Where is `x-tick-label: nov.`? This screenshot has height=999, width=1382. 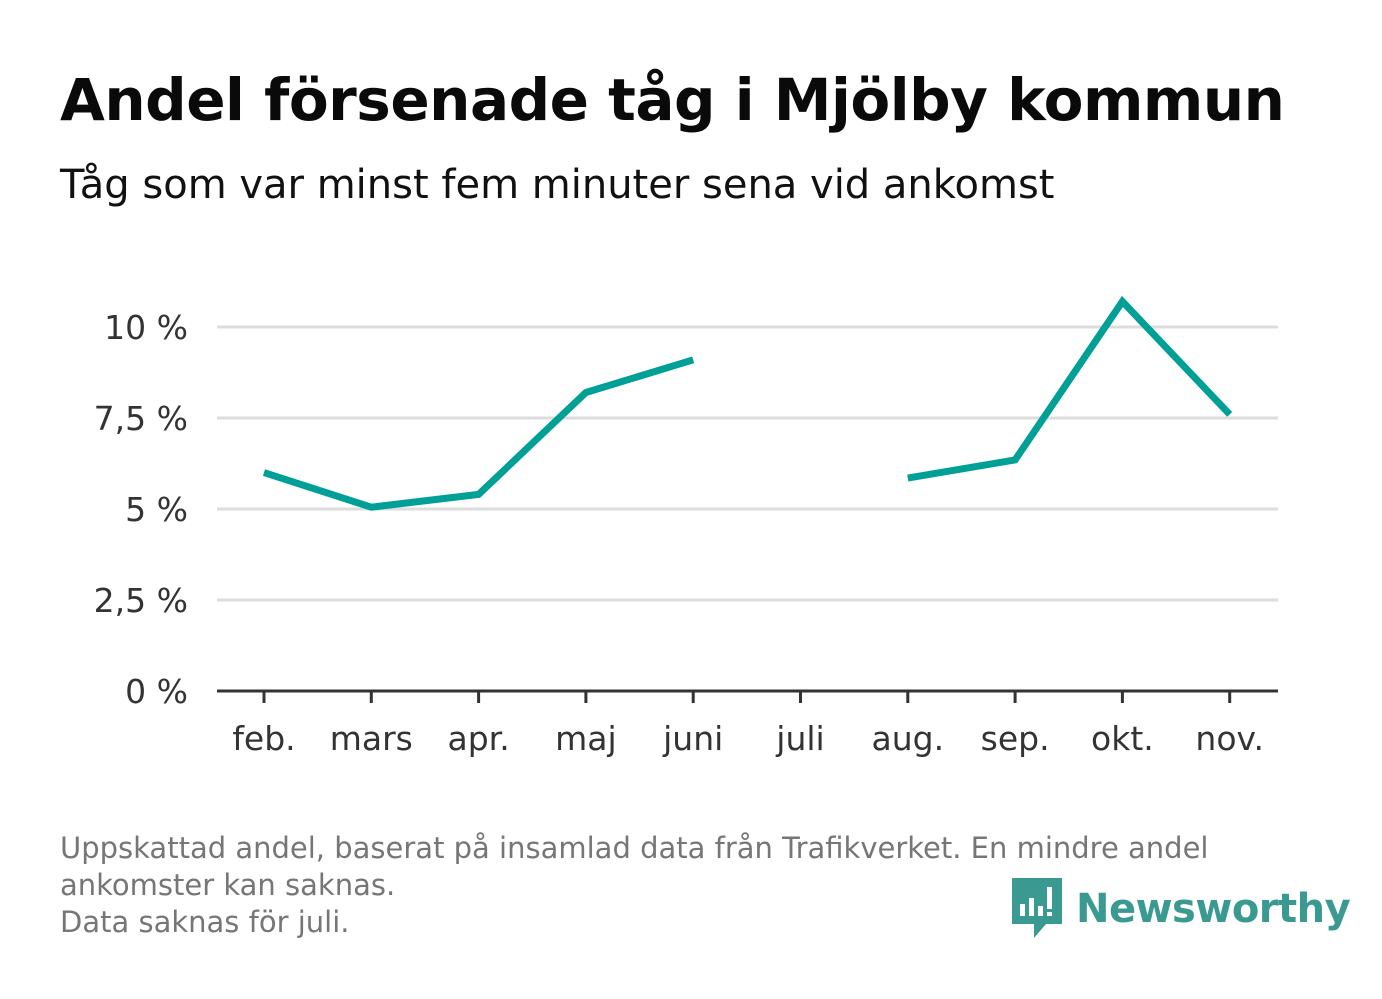 x-tick-label: nov. is located at coordinates (1229, 738).